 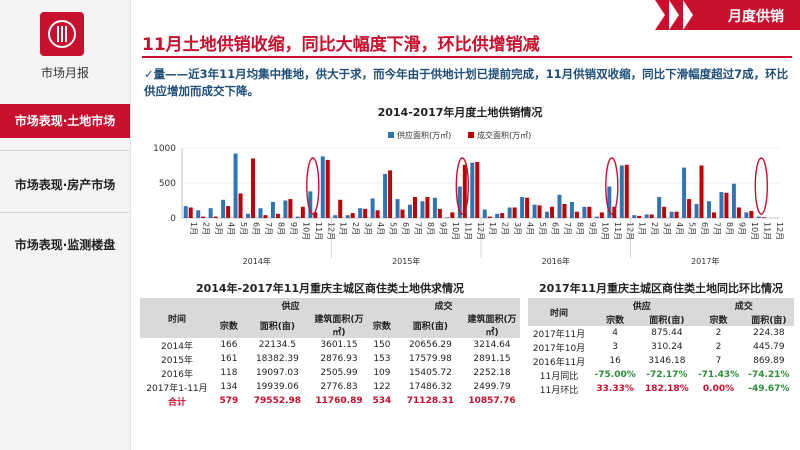 What do you see at coordinates (406, 261) in the screenshot?
I see `year-label: 2015年` at bounding box center [406, 261].